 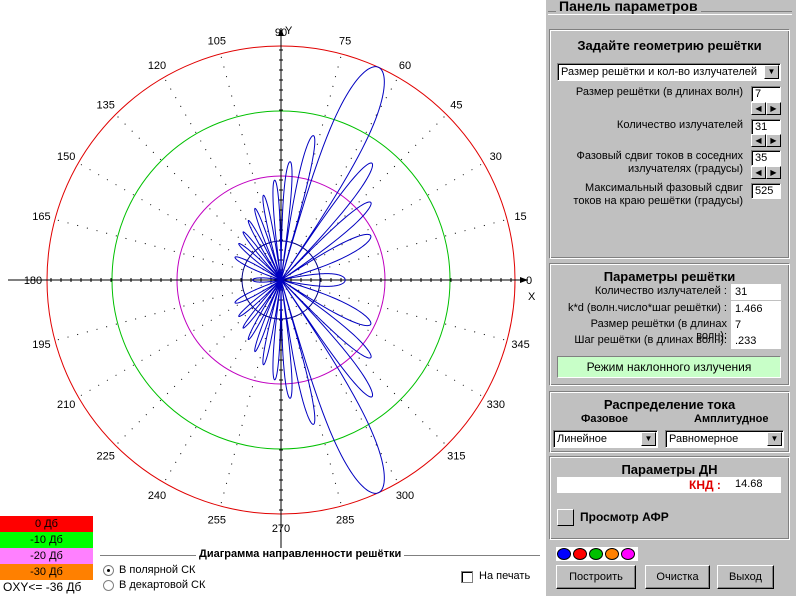 What do you see at coordinates (496, 157) in the screenshot?
I see `angle-tick-label: 30` at bounding box center [496, 157].